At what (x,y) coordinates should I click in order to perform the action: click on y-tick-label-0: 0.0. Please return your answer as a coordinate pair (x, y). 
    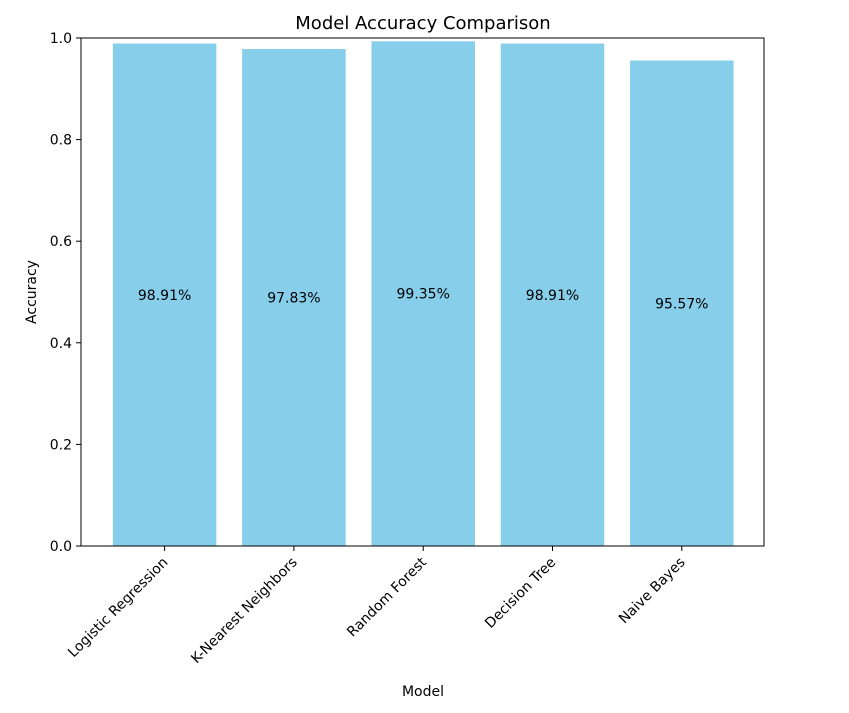
    Looking at the image, I should click on (61, 547).